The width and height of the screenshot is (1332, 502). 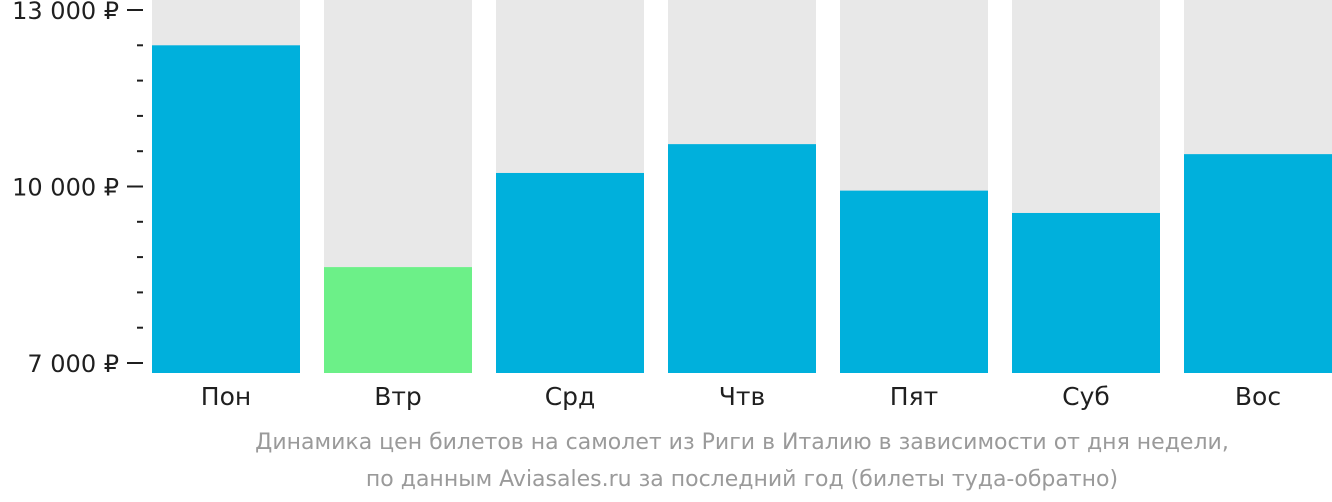 I want to click on x-tick-label: Срд, so click(x=570, y=396).